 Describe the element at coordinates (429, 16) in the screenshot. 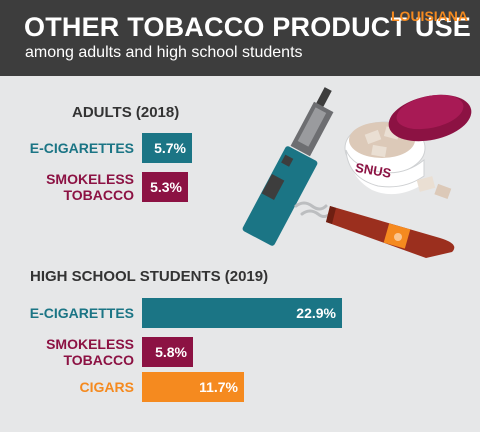

I see `state-label: LOUISIANA` at that location.